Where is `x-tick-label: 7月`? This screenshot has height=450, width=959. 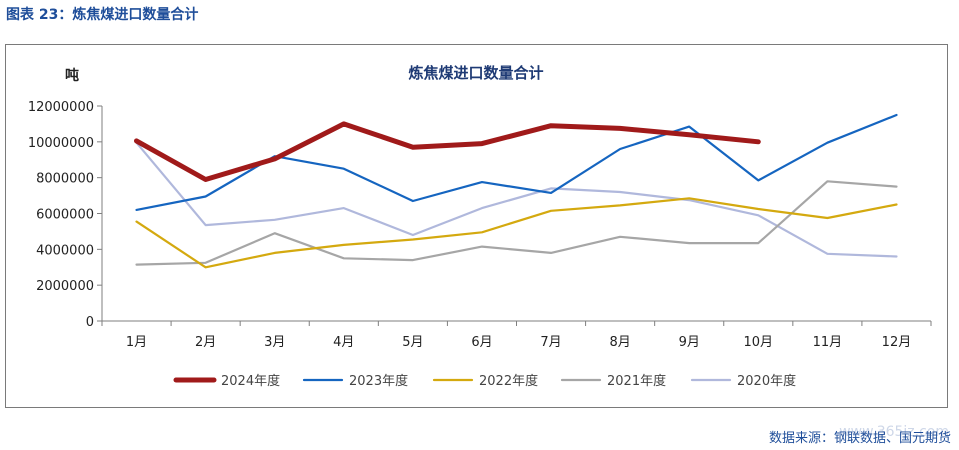 x-tick-label: 7月 is located at coordinates (550, 342).